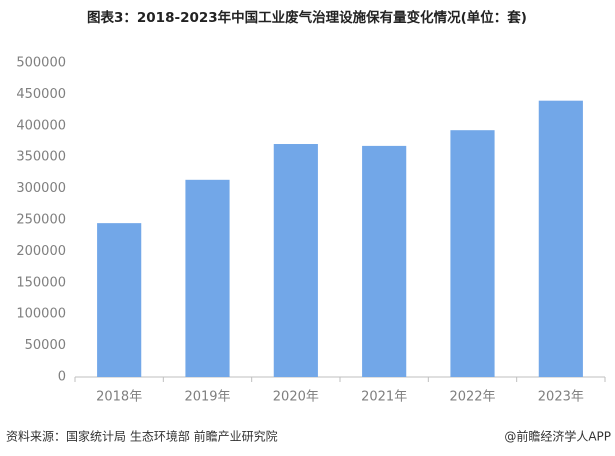 Image resolution: width=615 pixels, height=456 pixels. What do you see at coordinates (41, 125) in the screenshot?
I see `y-tick-label: 400000` at bounding box center [41, 125].